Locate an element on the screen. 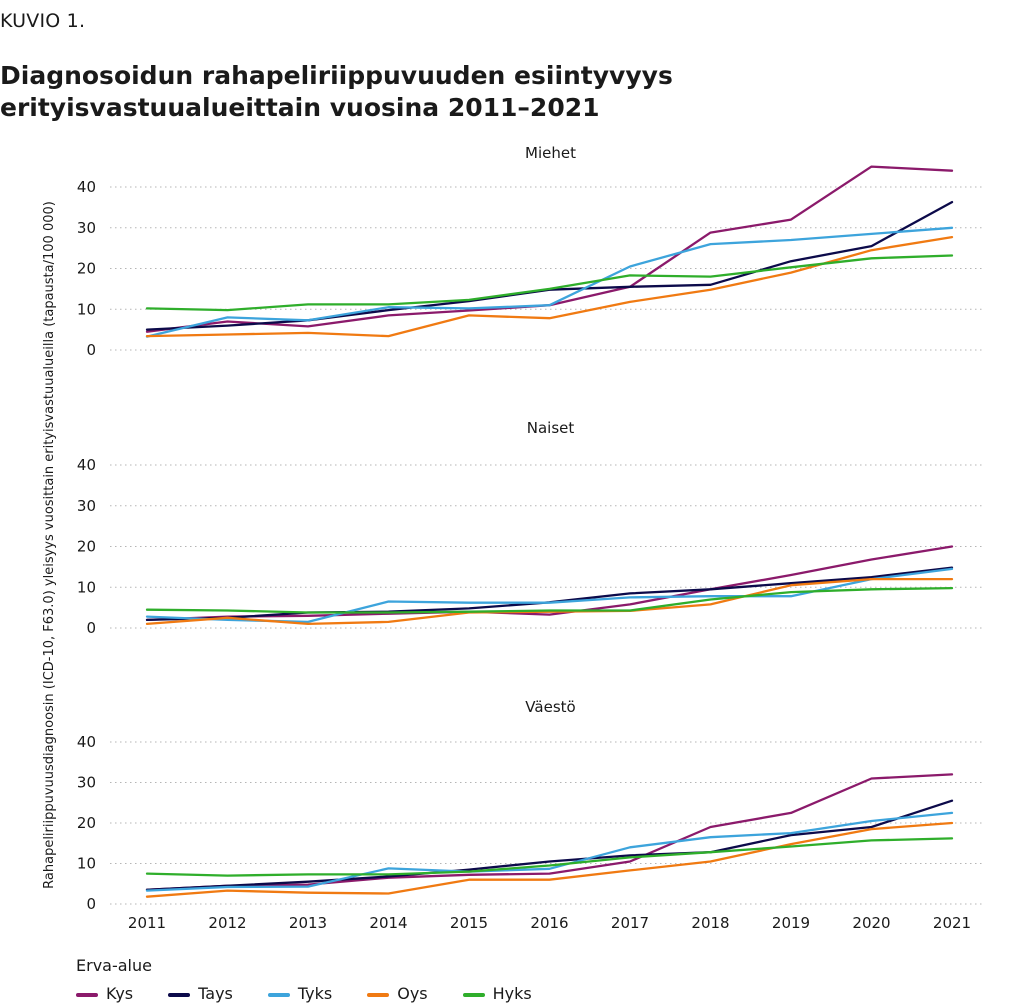 This screenshot has height=1008, width=1024. x-tick-label: 2011 is located at coordinates (147, 923).